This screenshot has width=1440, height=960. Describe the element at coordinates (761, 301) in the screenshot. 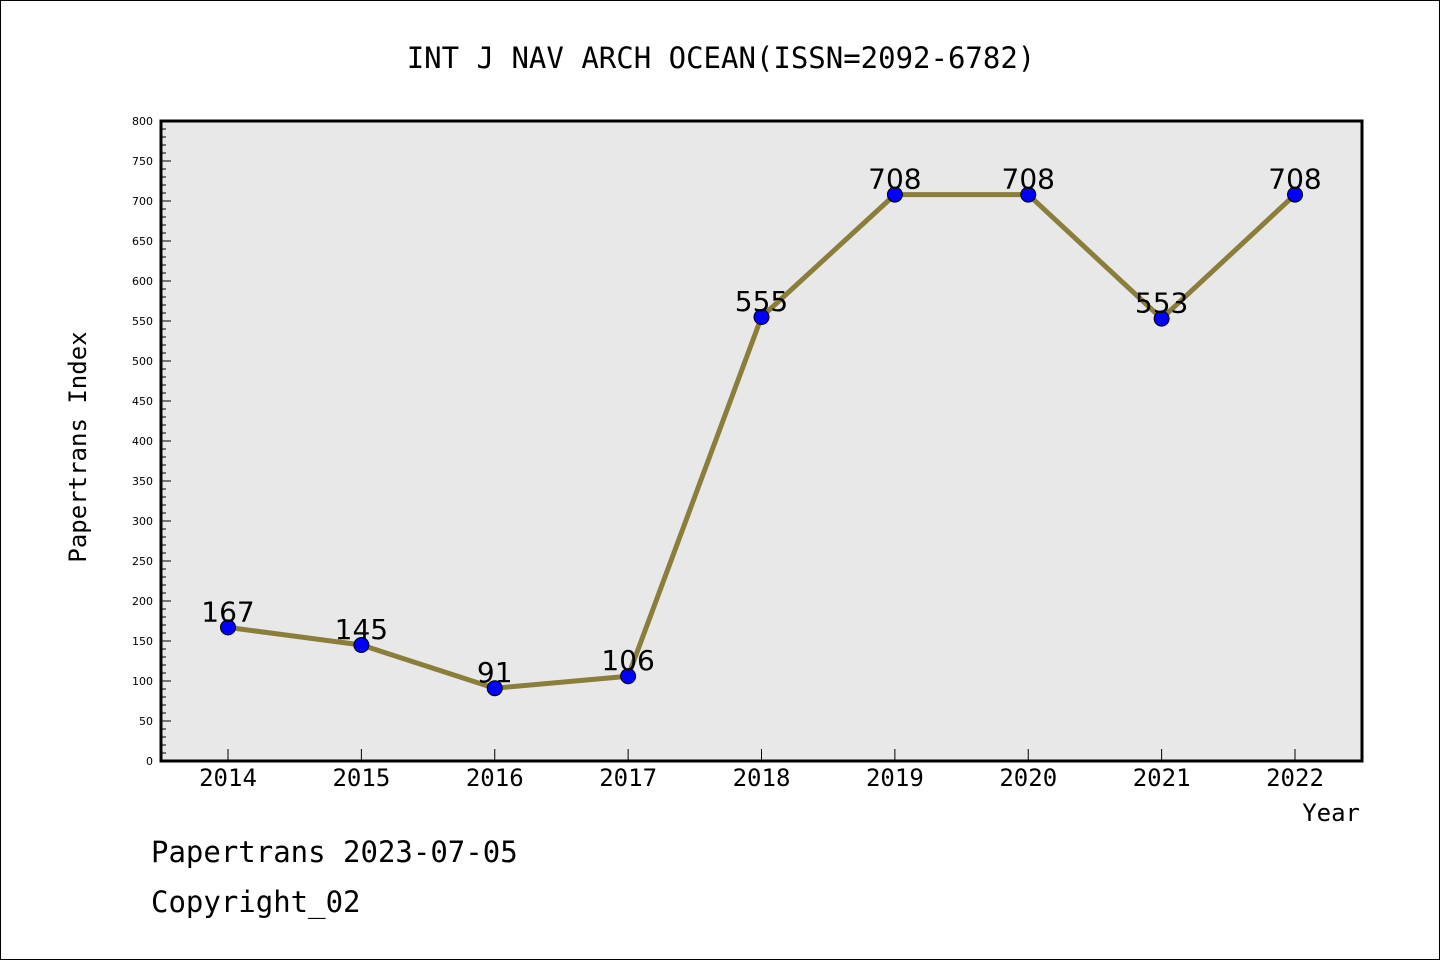

I see `data-label: 555` at that location.